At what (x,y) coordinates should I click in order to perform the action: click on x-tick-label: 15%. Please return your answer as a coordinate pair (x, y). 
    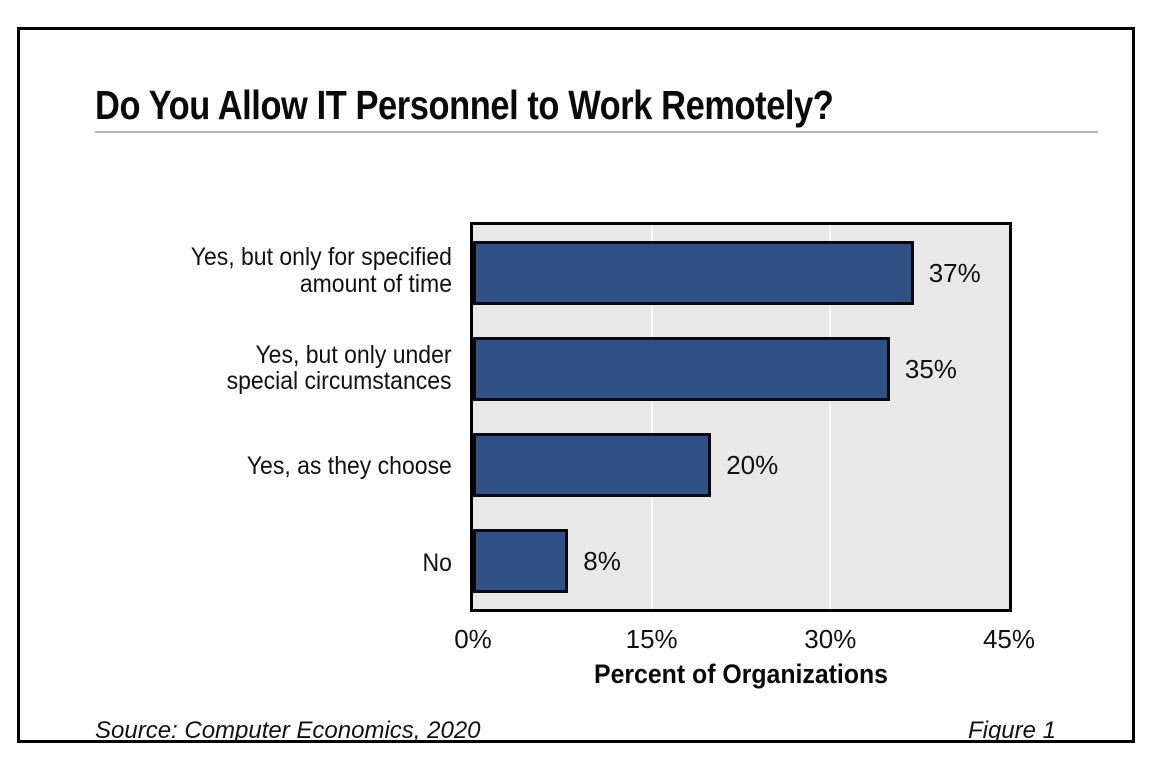
    Looking at the image, I should click on (651, 639).